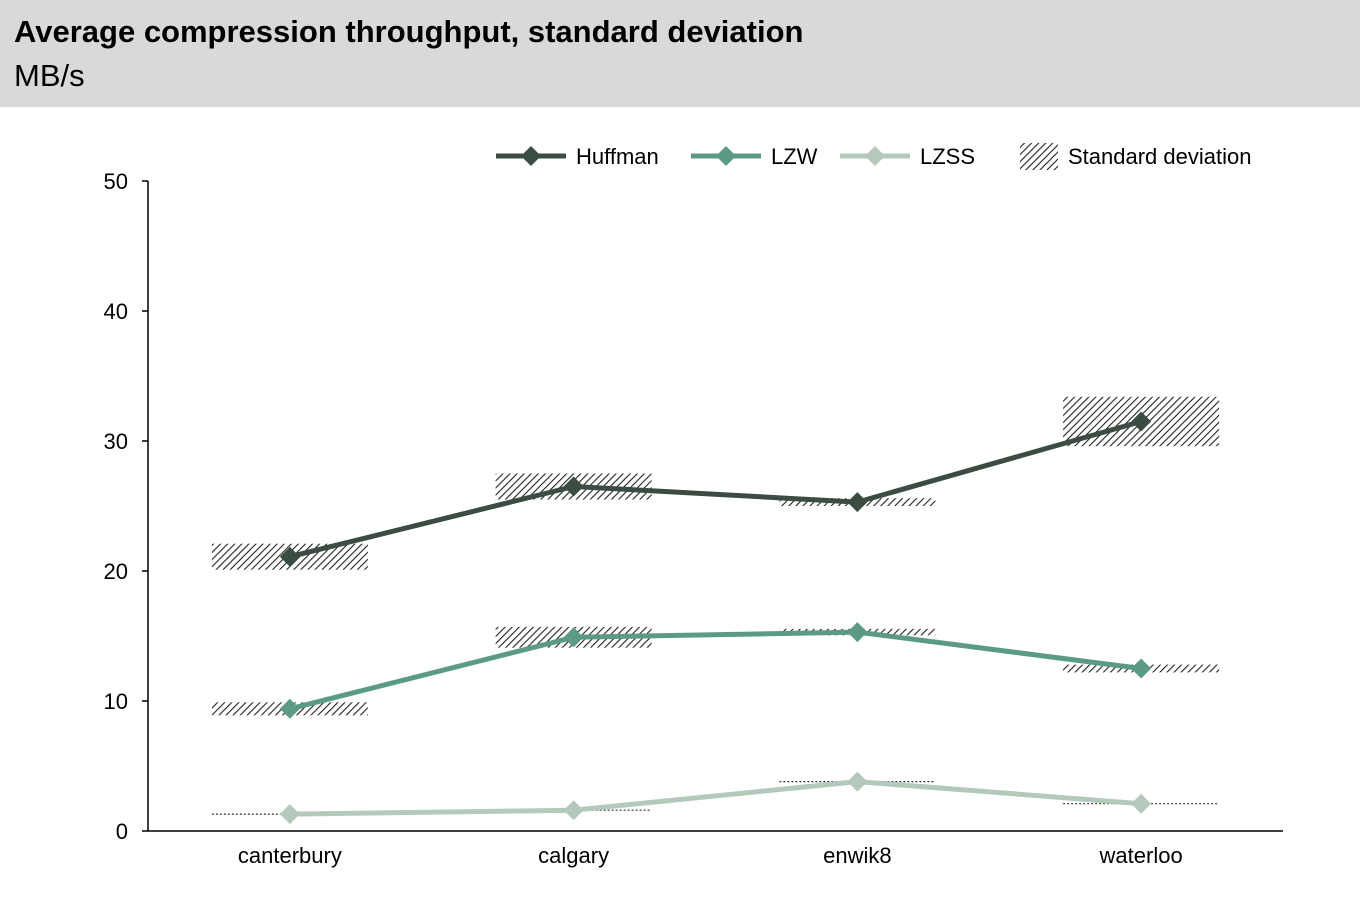 The width and height of the screenshot is (1360, 907). What do you see at coordinates (116, 701) in the screenshot?
I see `y-tick-label: 10` at bounding box center [116, 701].